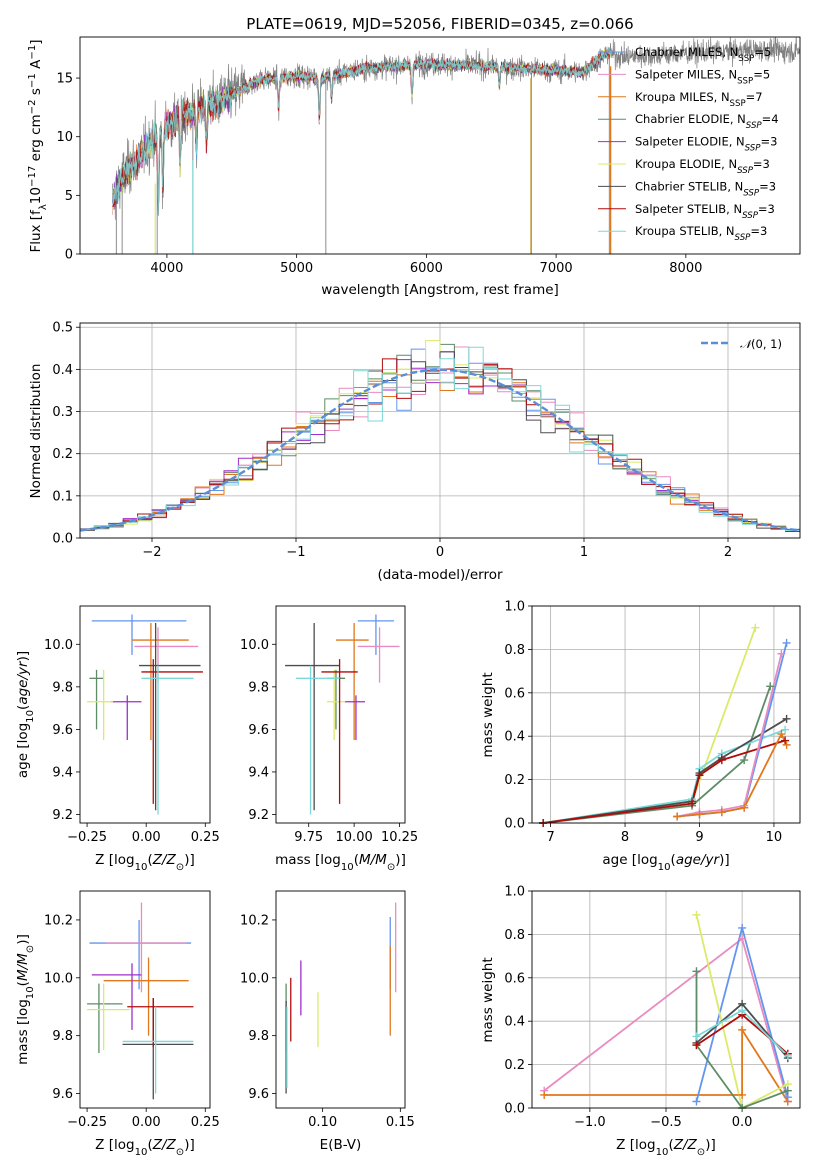  I want to click on tick-label-x: 9, so click(699, 837).